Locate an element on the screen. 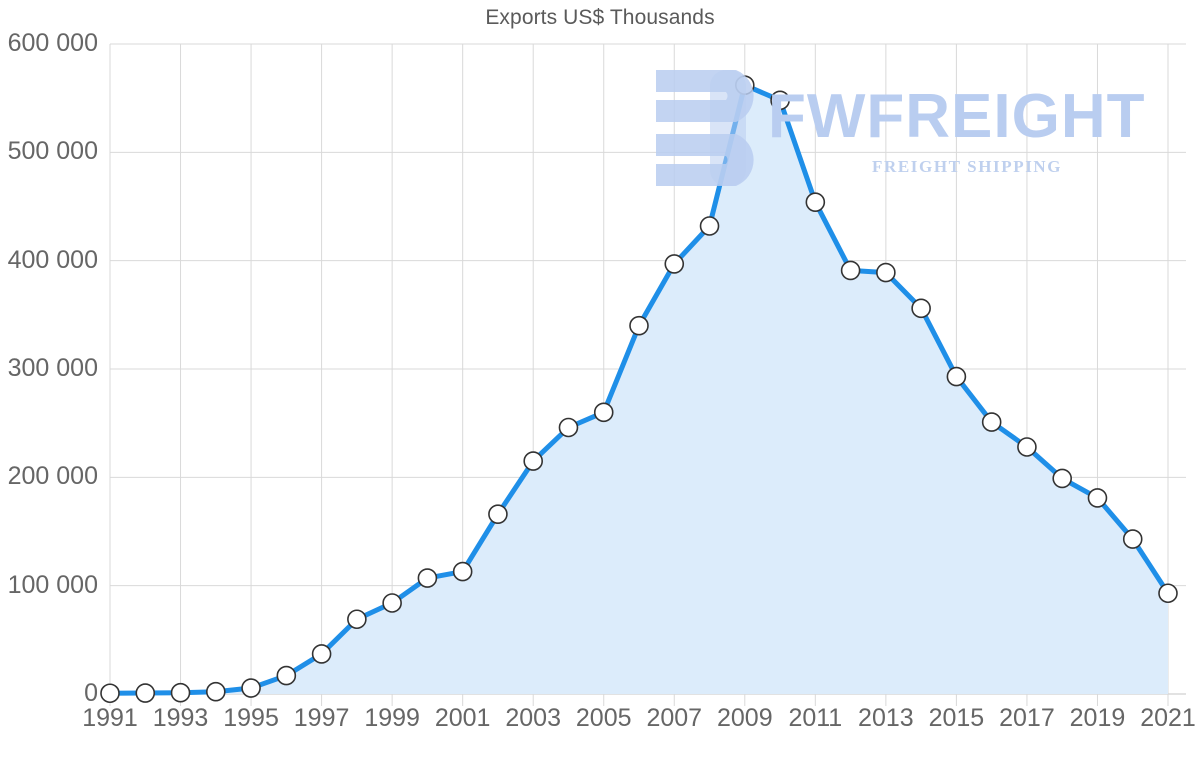 The width and height of the screenshot is (1200, 763). y-axis-tick-label: 400 000 is located at coordinates (52, 259).